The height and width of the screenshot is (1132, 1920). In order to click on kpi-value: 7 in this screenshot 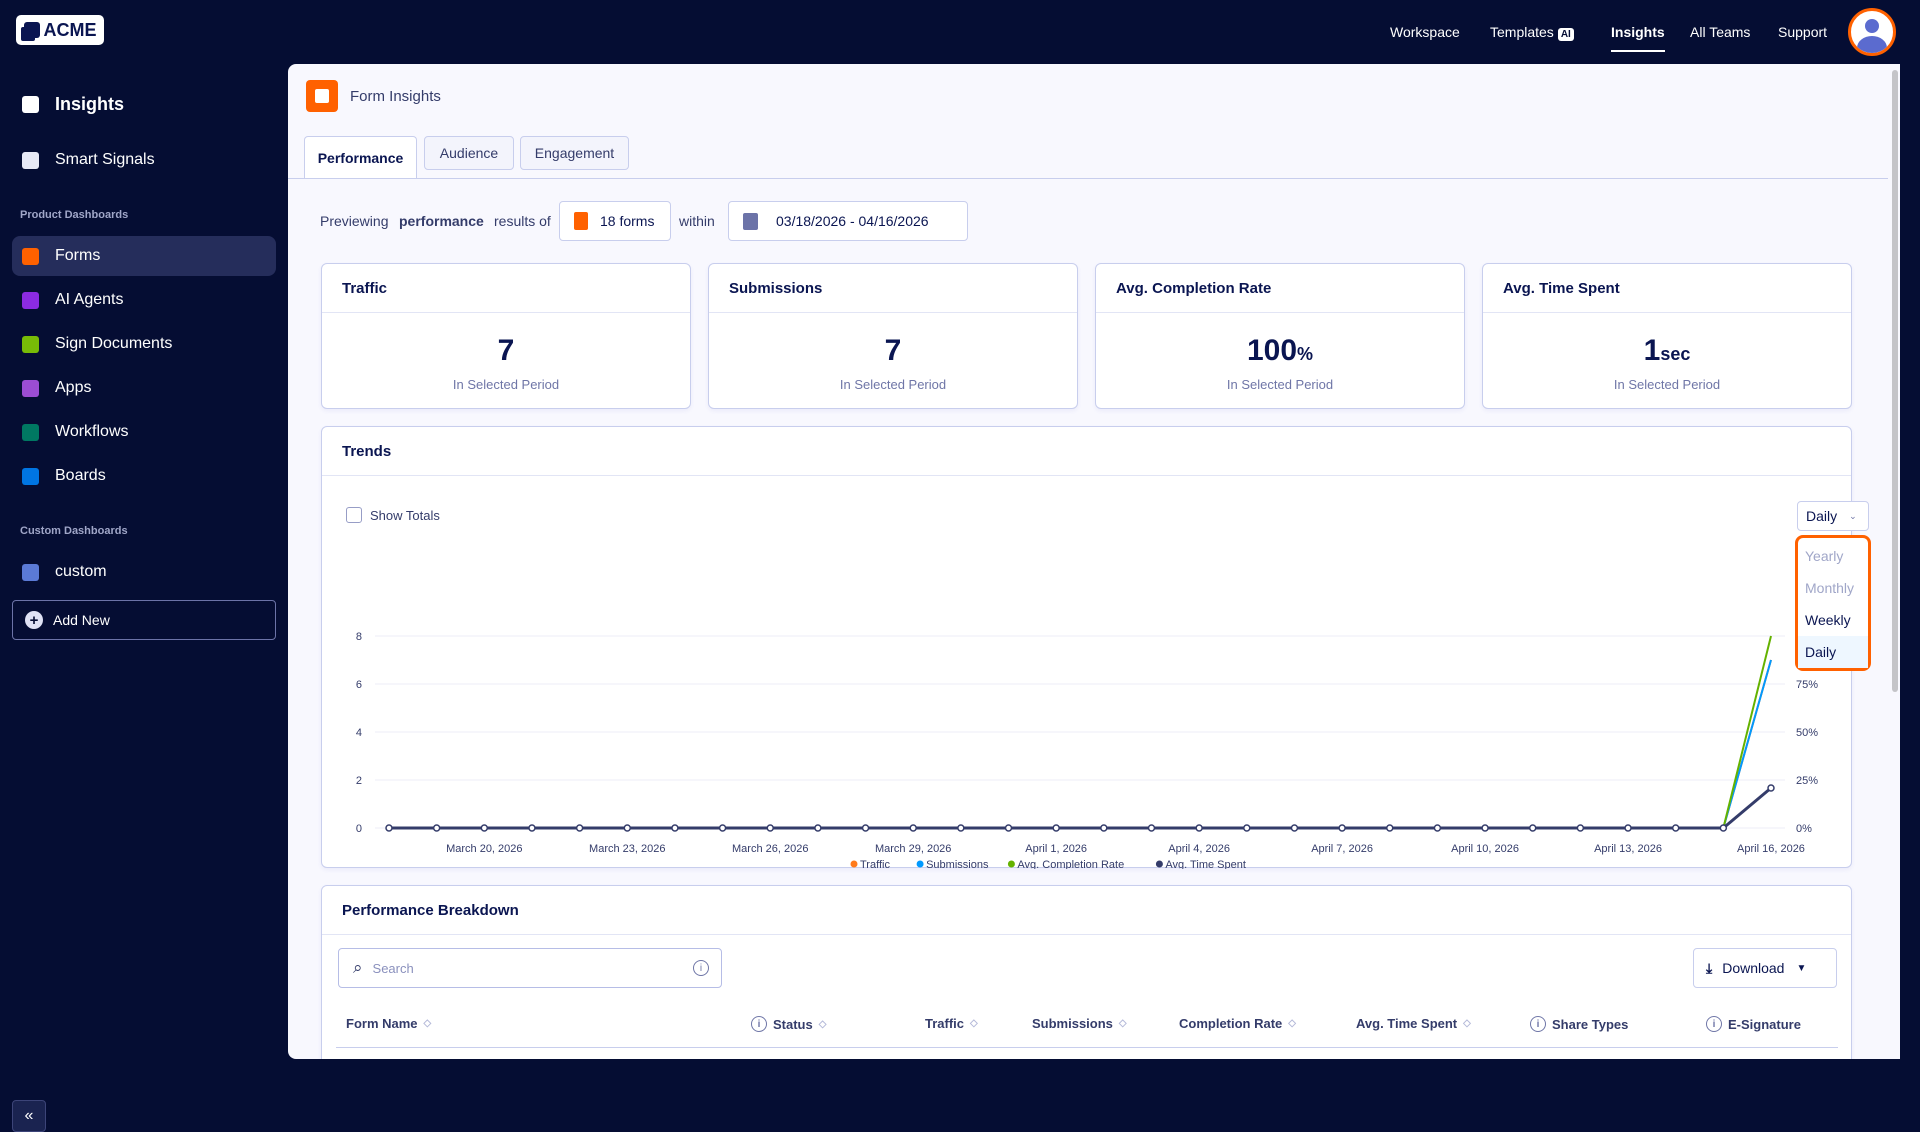, I will do `click(506, 351)`.